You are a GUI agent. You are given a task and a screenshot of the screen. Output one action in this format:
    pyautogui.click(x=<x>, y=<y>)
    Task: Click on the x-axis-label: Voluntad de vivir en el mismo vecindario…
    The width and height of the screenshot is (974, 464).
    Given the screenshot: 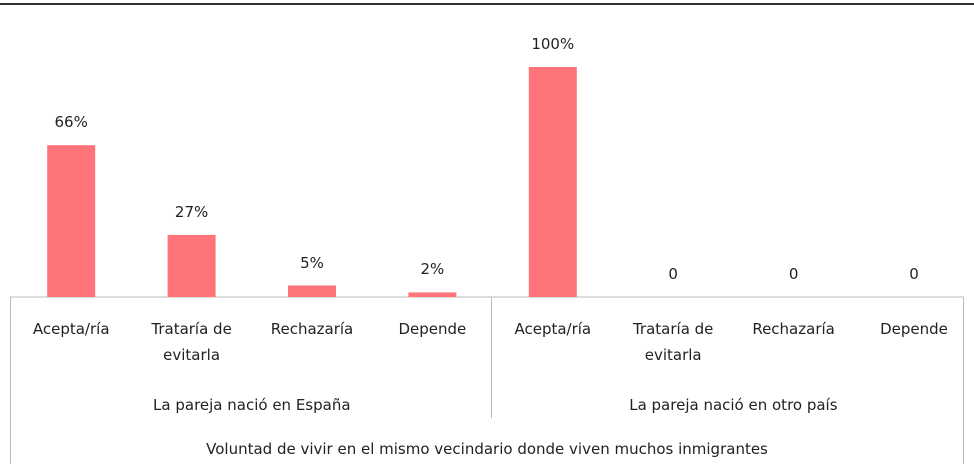 What is the action you would take?
    pyautogui.click(x=487, y=449)
    